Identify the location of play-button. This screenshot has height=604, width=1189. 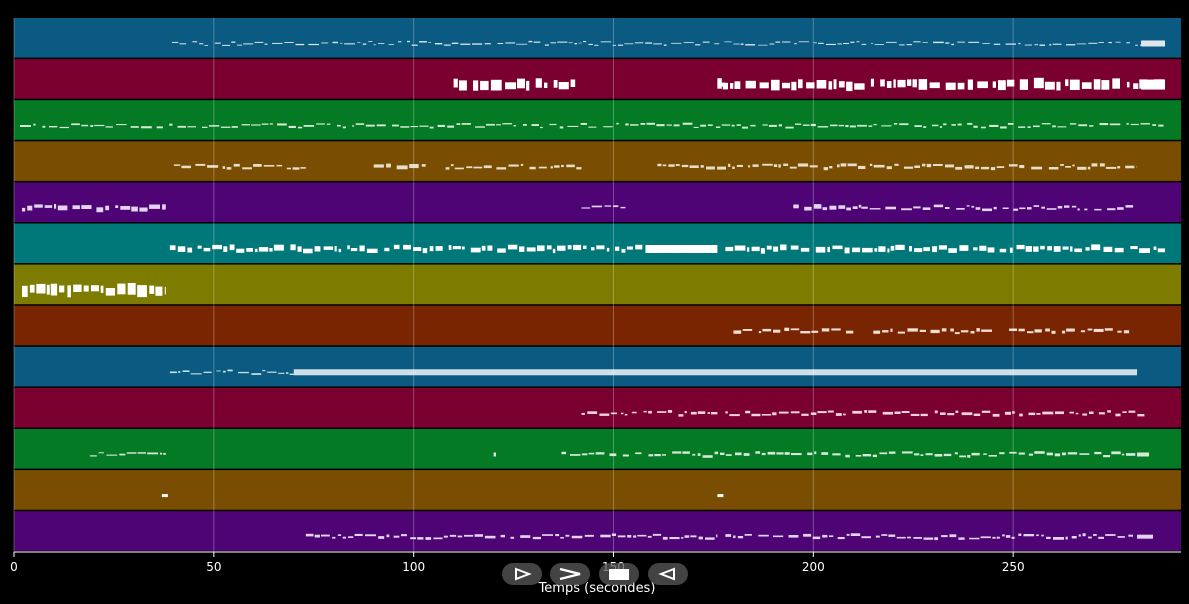
(522, 574).